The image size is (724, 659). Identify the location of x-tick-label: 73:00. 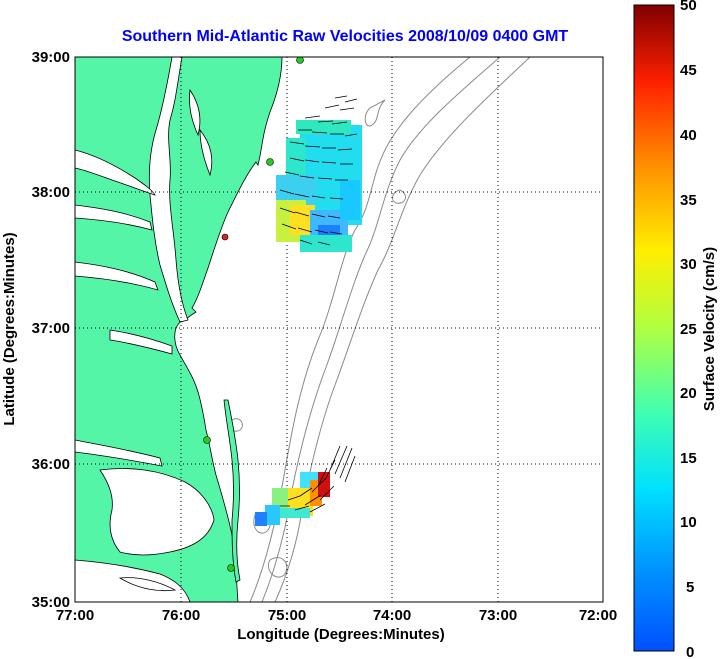
(498, 615).